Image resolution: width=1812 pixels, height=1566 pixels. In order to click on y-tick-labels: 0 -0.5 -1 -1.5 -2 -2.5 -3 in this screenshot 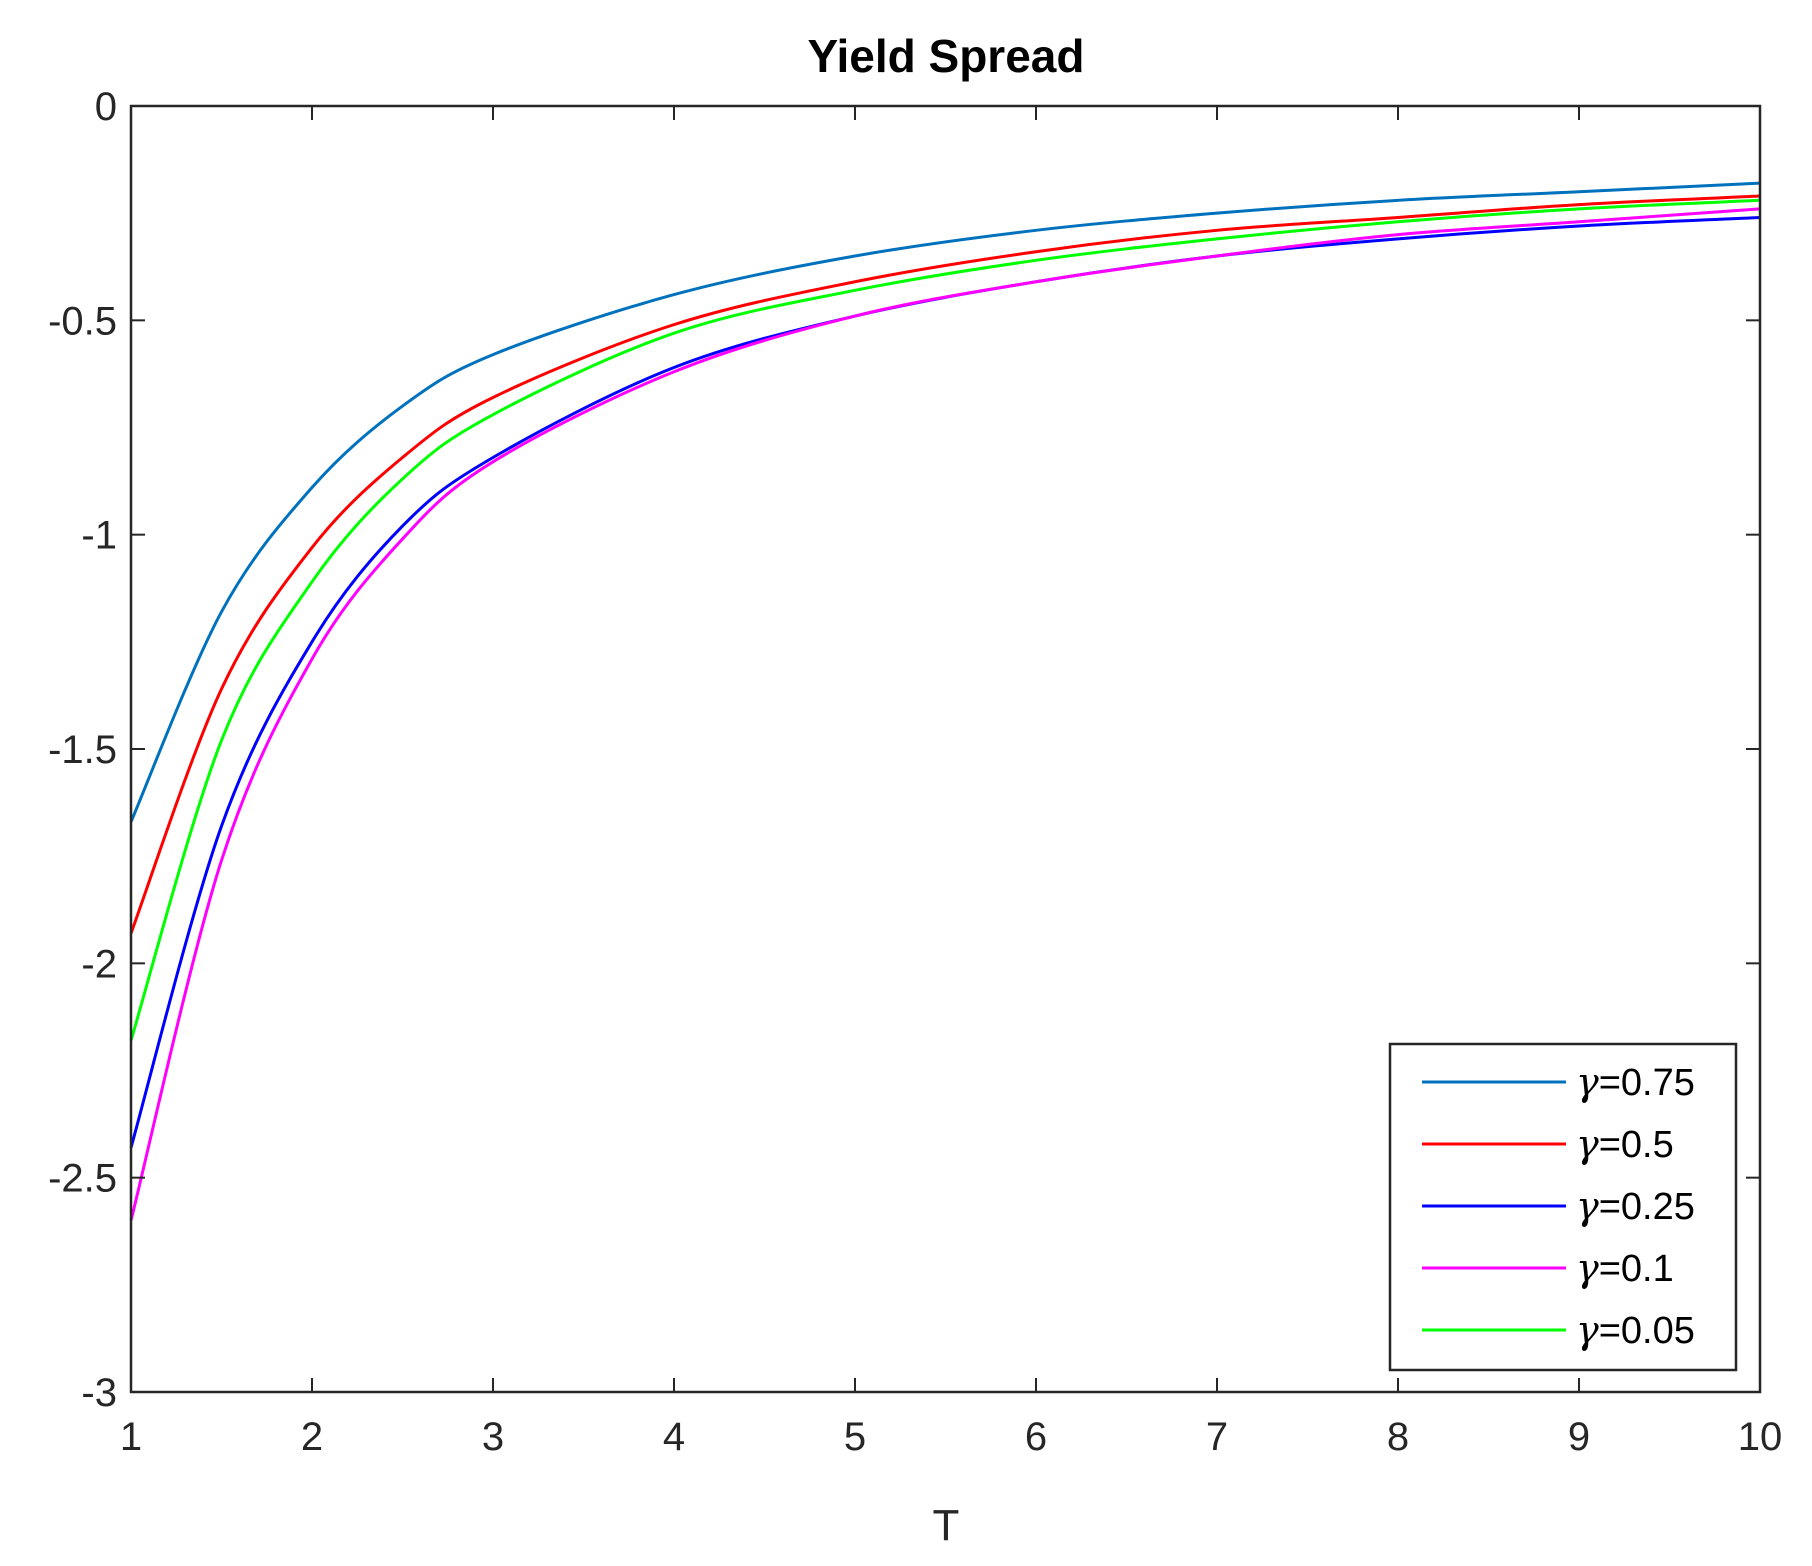, I will do `click(82, 750)`.